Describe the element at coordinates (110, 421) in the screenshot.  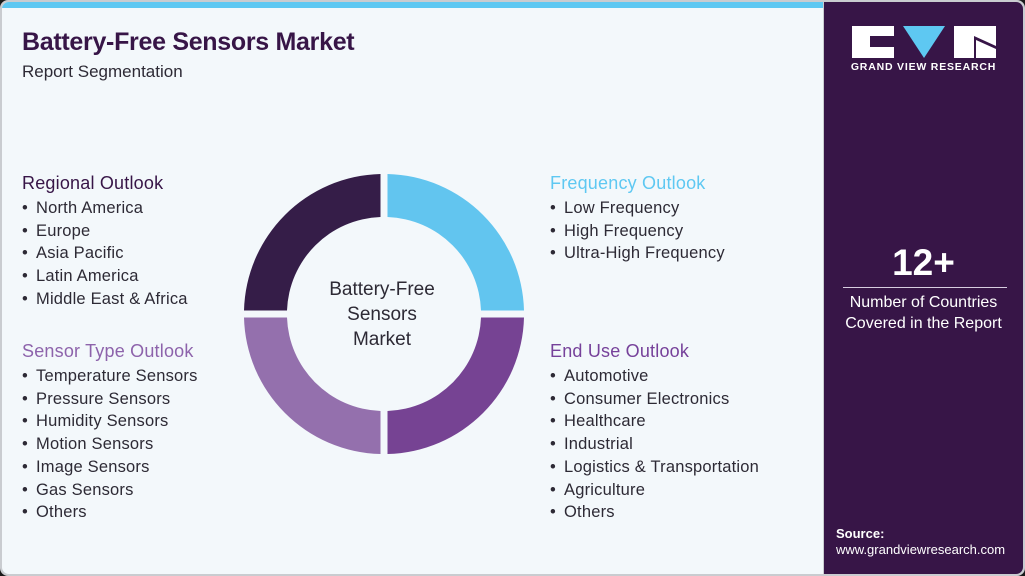
I see `list-item: • Humidity Sensors` at that location.